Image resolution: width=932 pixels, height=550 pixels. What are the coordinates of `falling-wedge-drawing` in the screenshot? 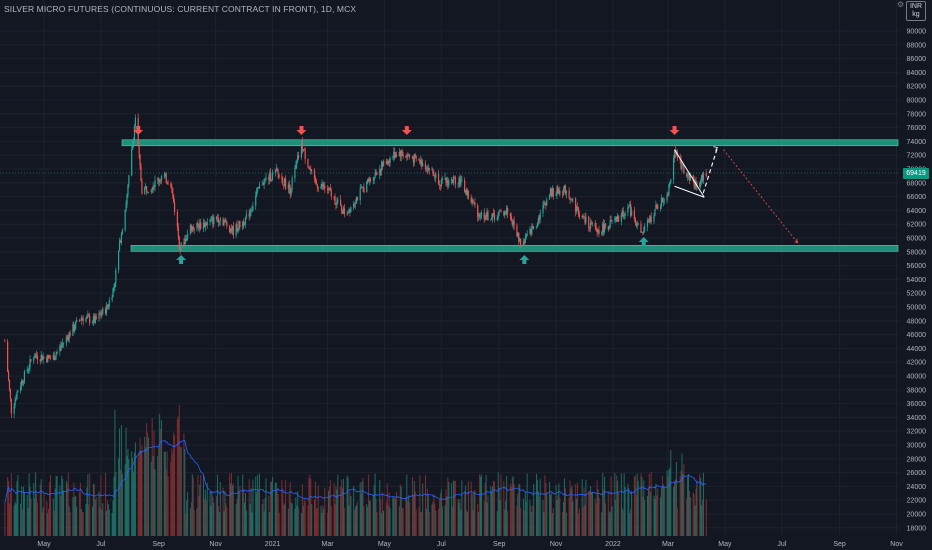 It's located at (689, 173).